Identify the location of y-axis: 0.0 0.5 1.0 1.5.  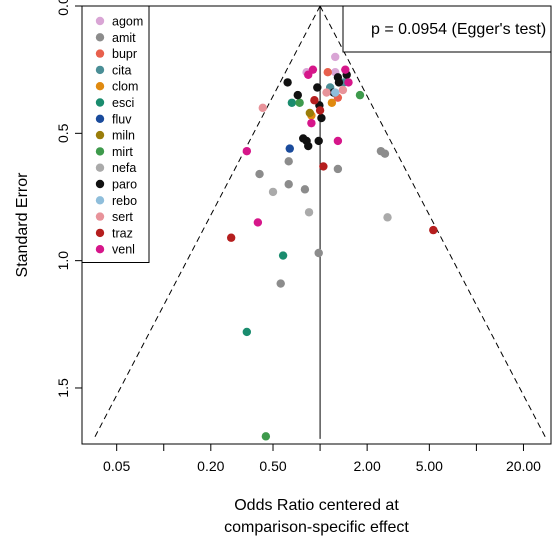
(68, 199).